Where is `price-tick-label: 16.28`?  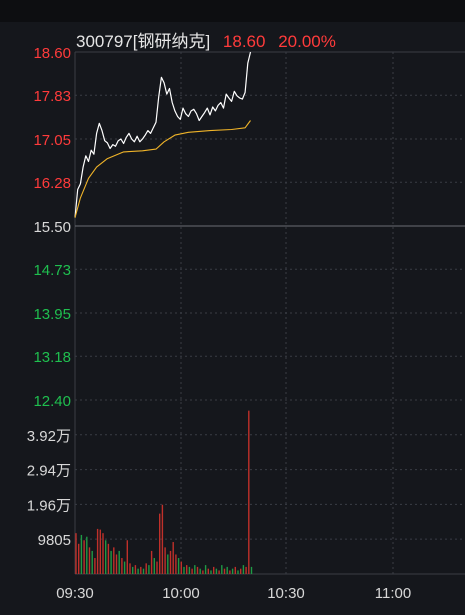 price-tick-label: 16.28 is located at coordinates (52, 183).